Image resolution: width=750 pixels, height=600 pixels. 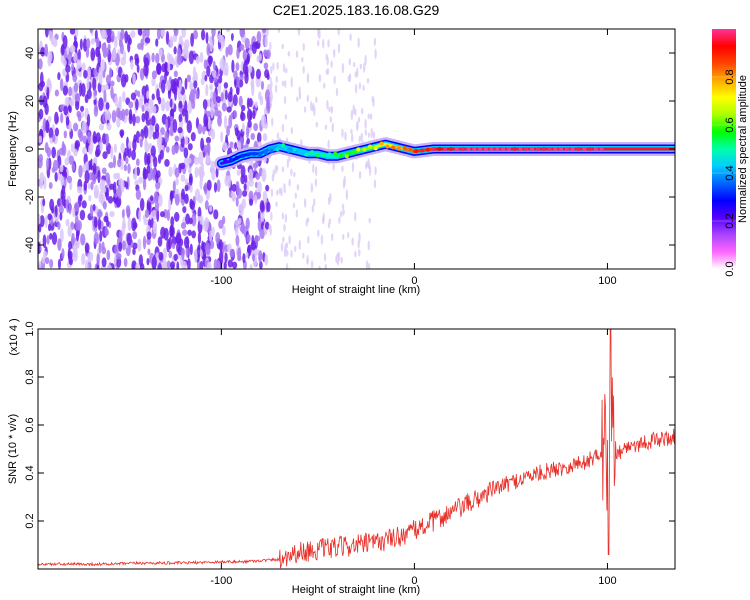 I want to click on colorbar-tick-label: 0.6, so click(x=730, y=124).